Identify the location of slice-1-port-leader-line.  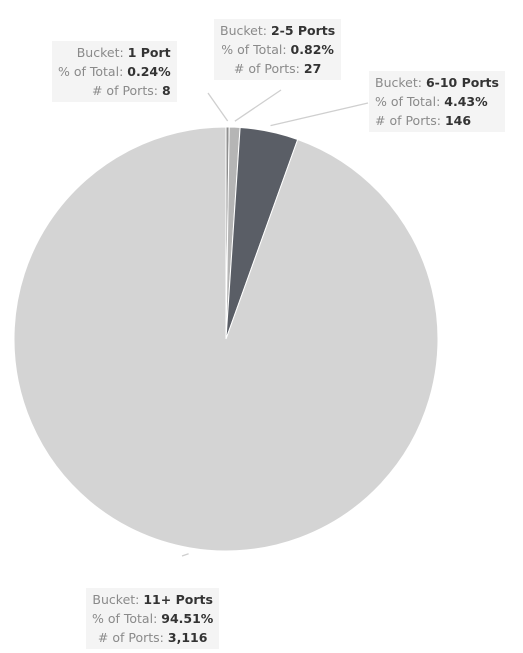
(218, 107).